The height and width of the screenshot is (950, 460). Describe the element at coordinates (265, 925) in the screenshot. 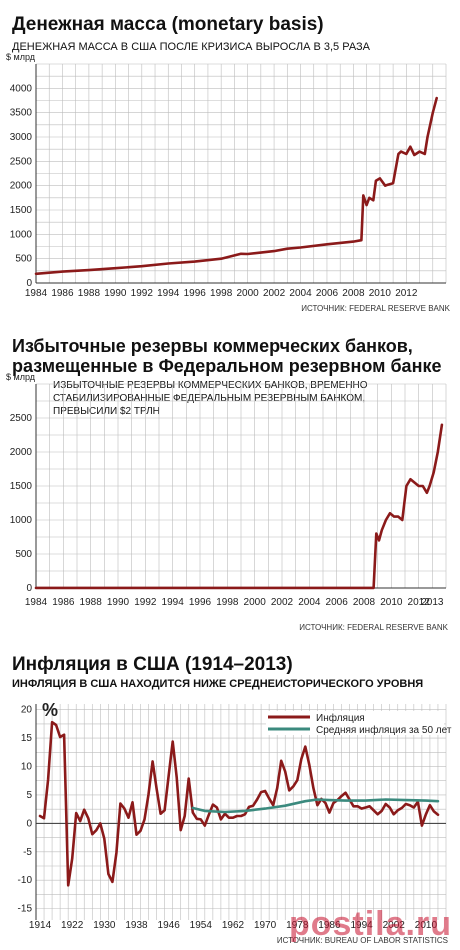

I see `x-tick-label: 1970` at that location.